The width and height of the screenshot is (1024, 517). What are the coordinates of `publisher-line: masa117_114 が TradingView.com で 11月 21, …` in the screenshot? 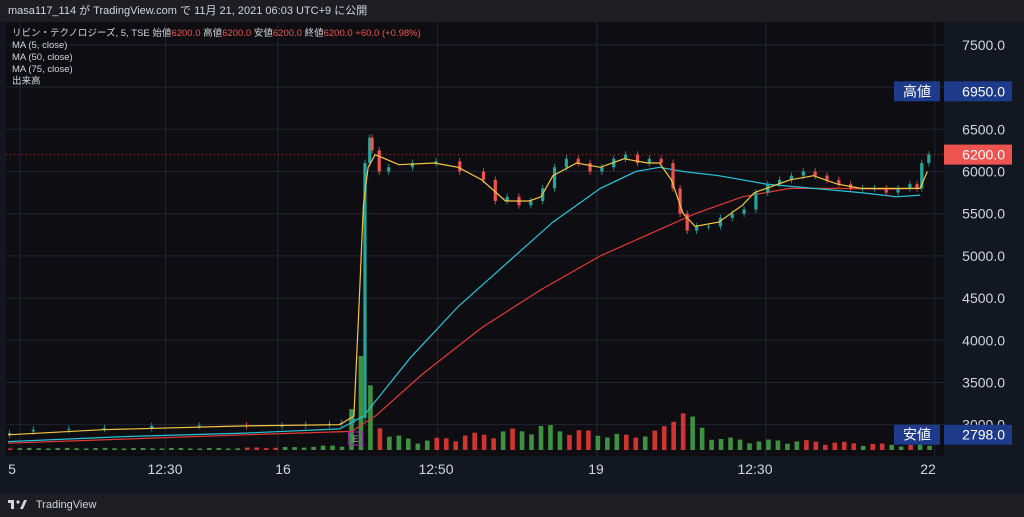 It's located at (188, 11).